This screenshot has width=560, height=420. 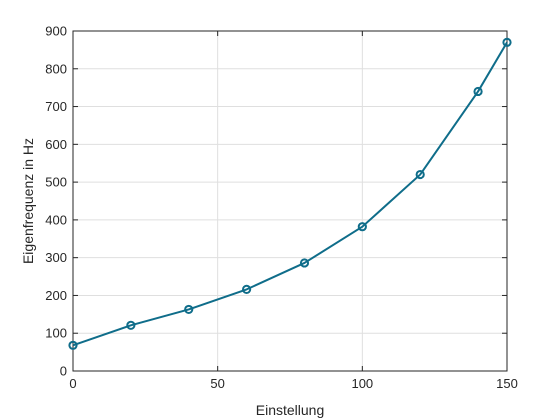 I want to click on y-tick-label: 0, so click(x=63, y=371).